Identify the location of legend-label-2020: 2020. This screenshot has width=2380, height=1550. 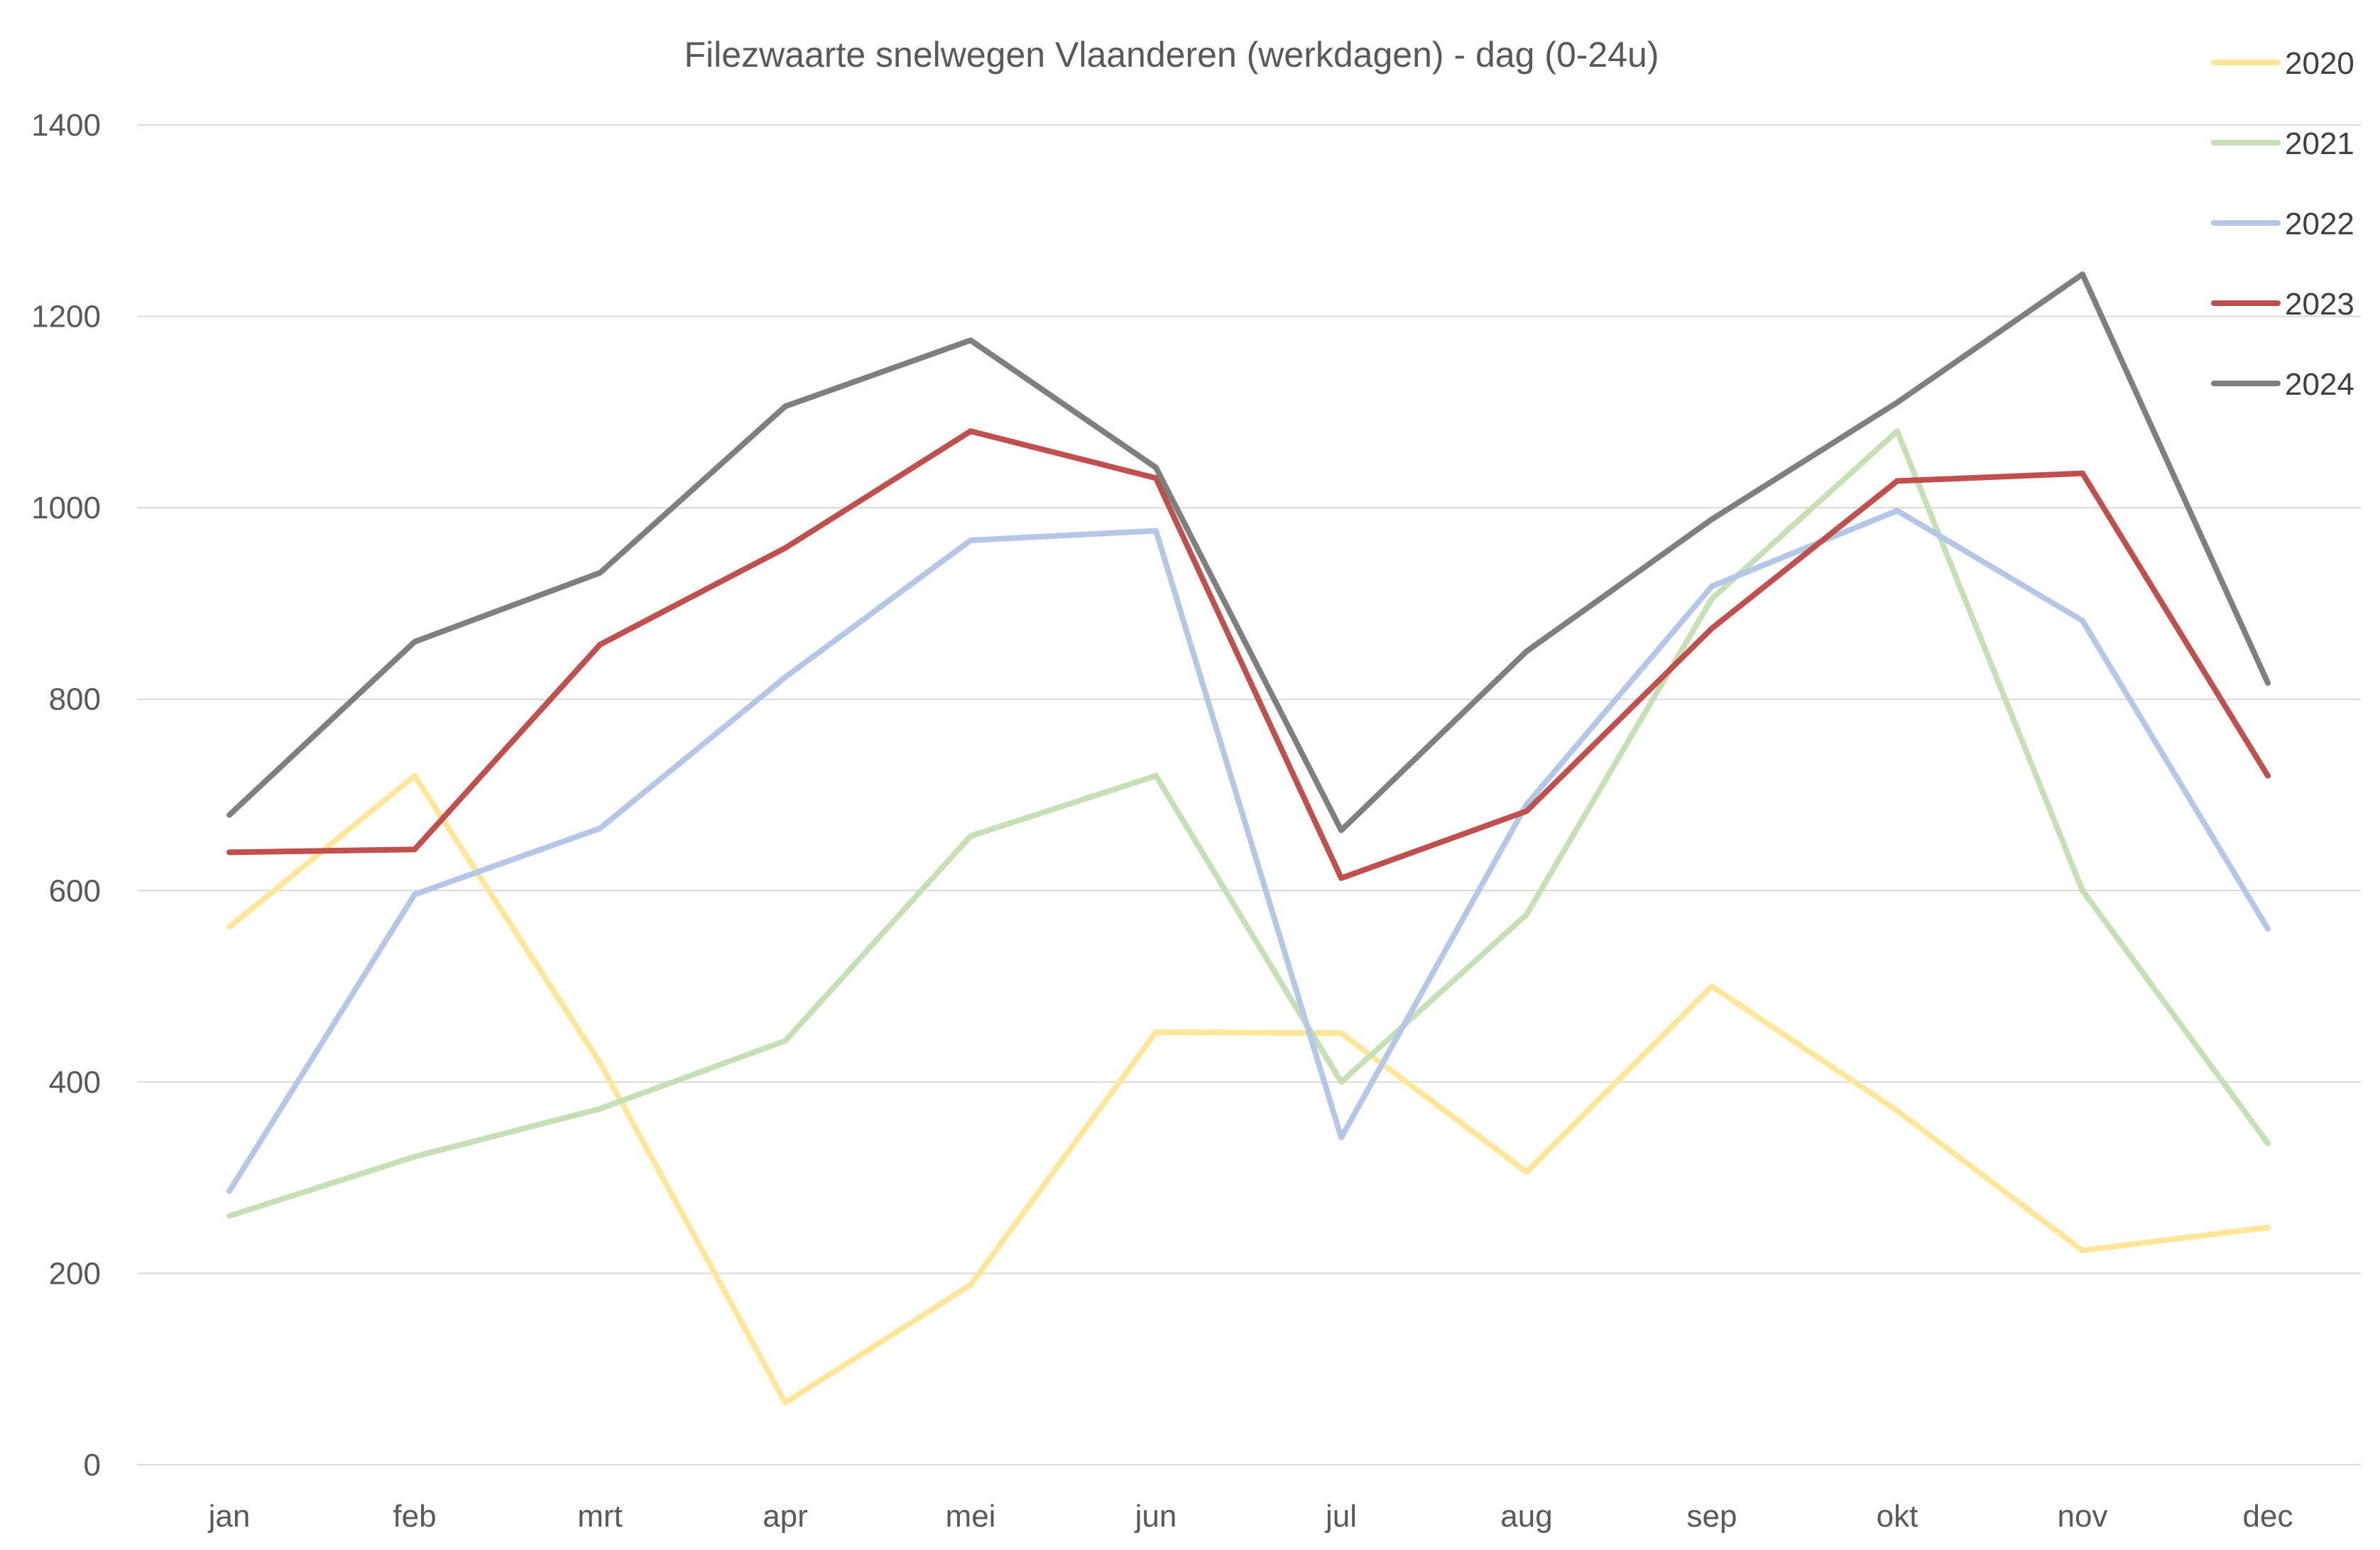
(2320, 64).